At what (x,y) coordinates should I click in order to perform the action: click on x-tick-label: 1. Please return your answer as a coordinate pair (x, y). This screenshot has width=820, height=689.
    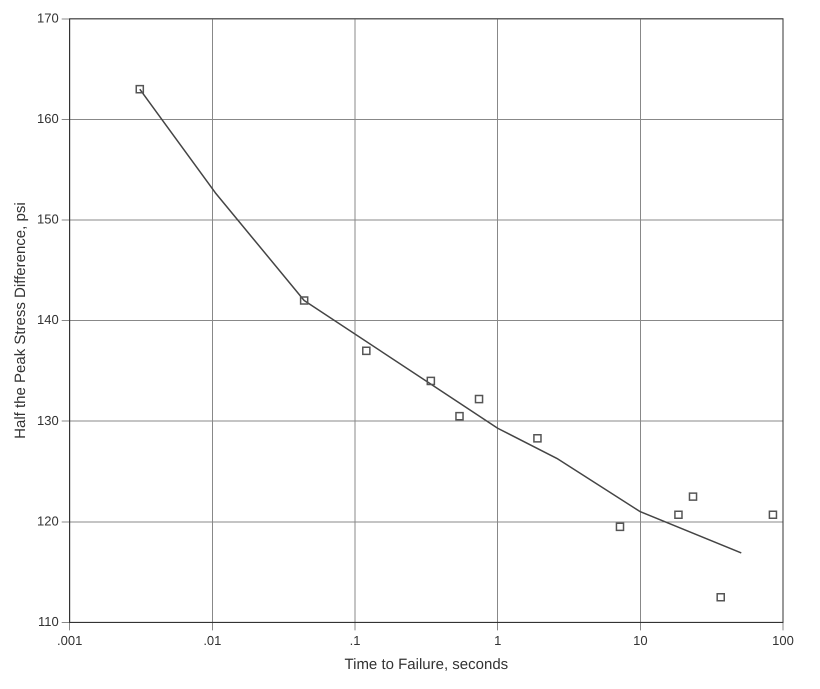
    Looking at the image, I should click on (498, 640).